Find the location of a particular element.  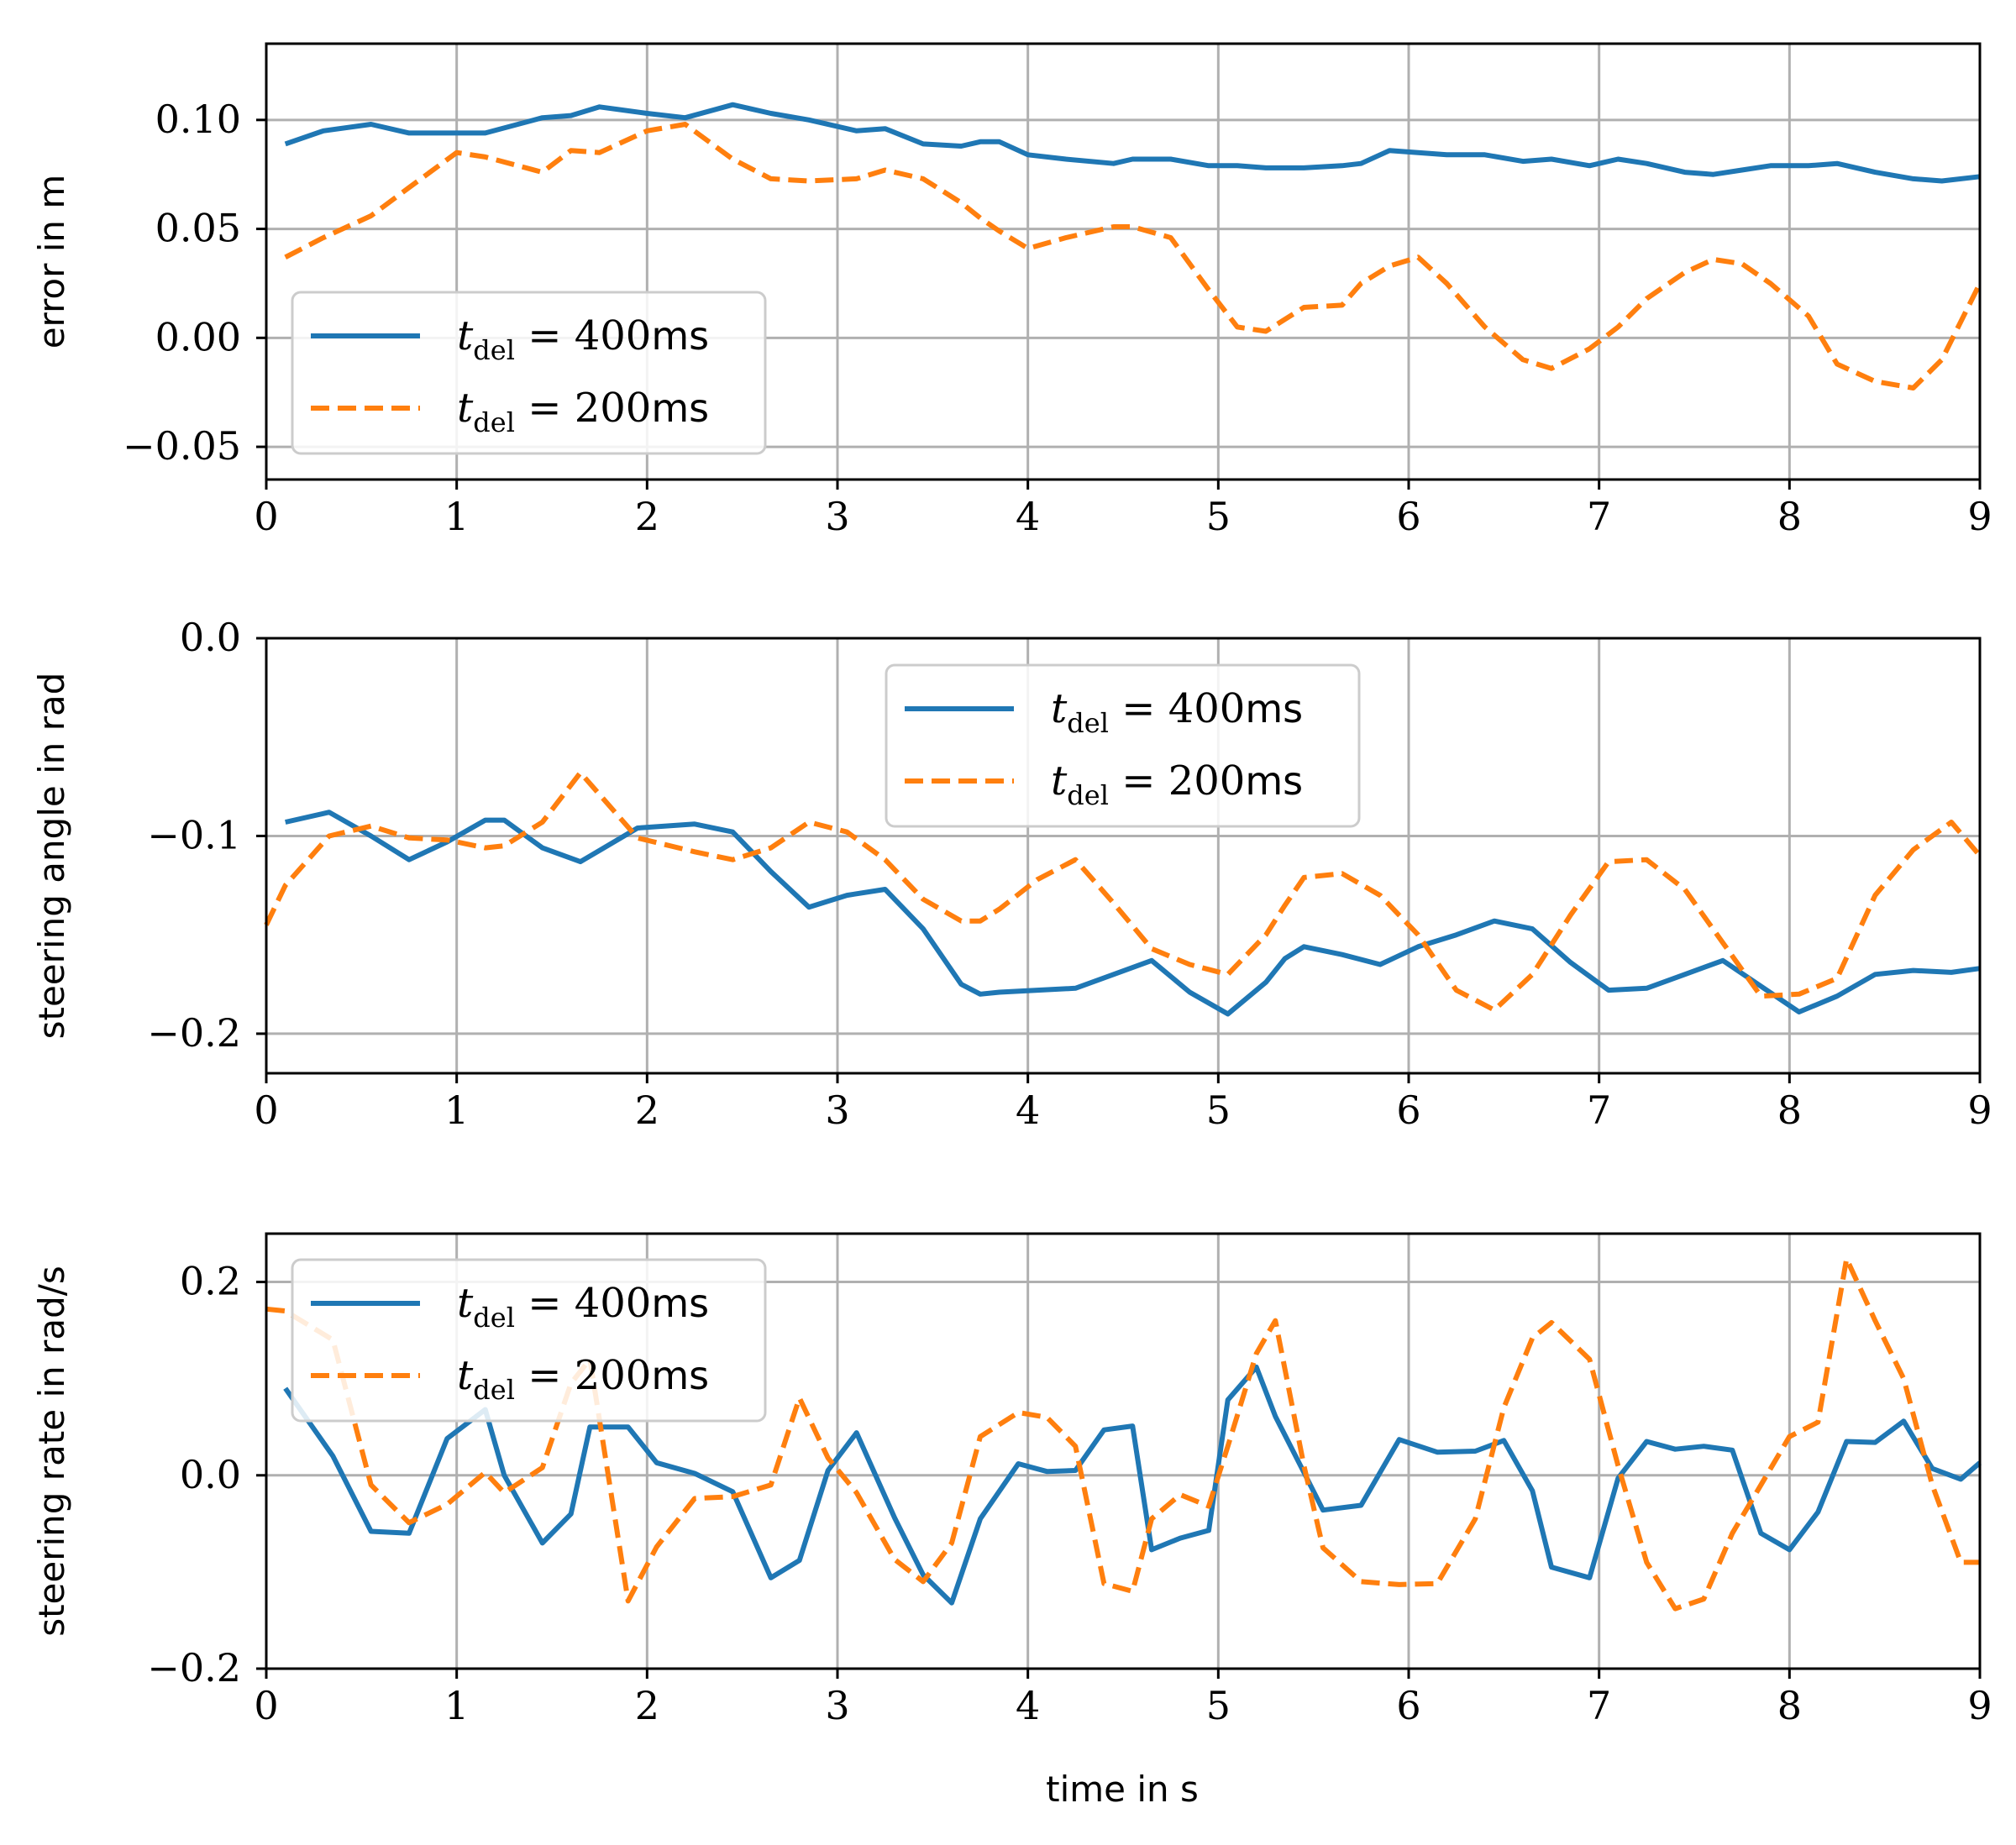

y-axis-label: steering rate in rad/s is located at coordinates (51, 1451).